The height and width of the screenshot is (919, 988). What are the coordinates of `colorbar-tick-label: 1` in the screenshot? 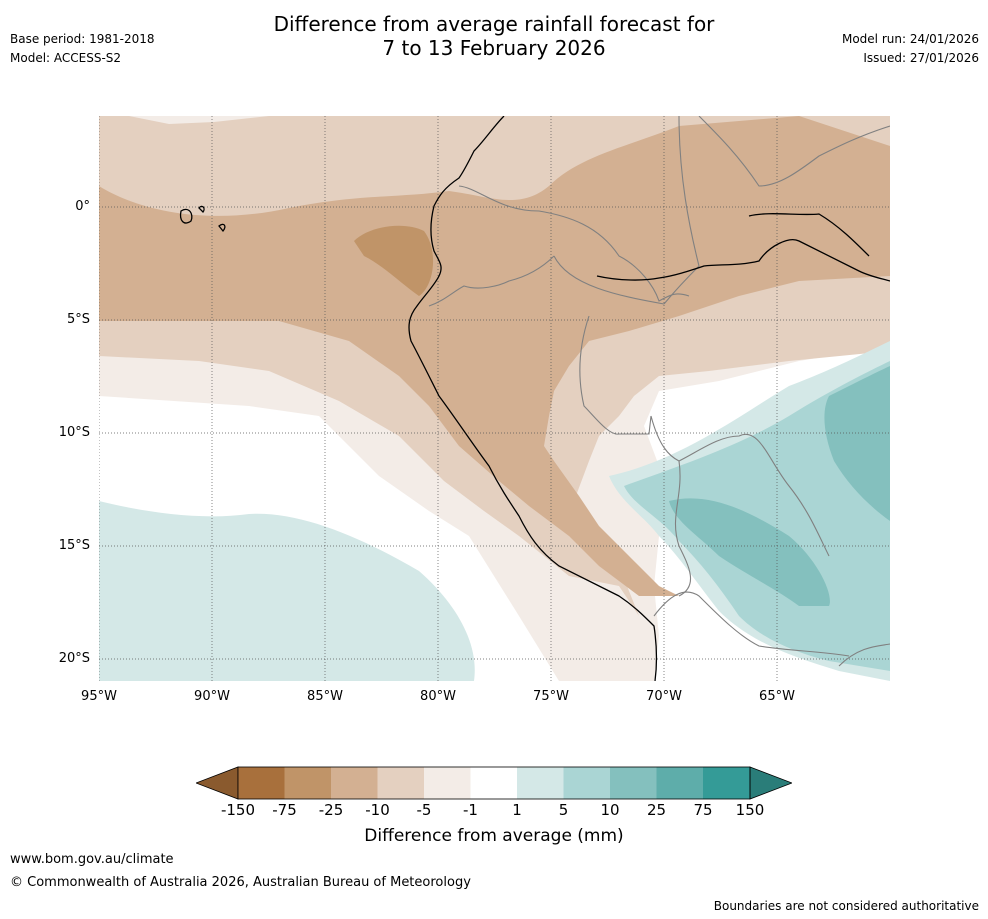 It's located at (517, 810).